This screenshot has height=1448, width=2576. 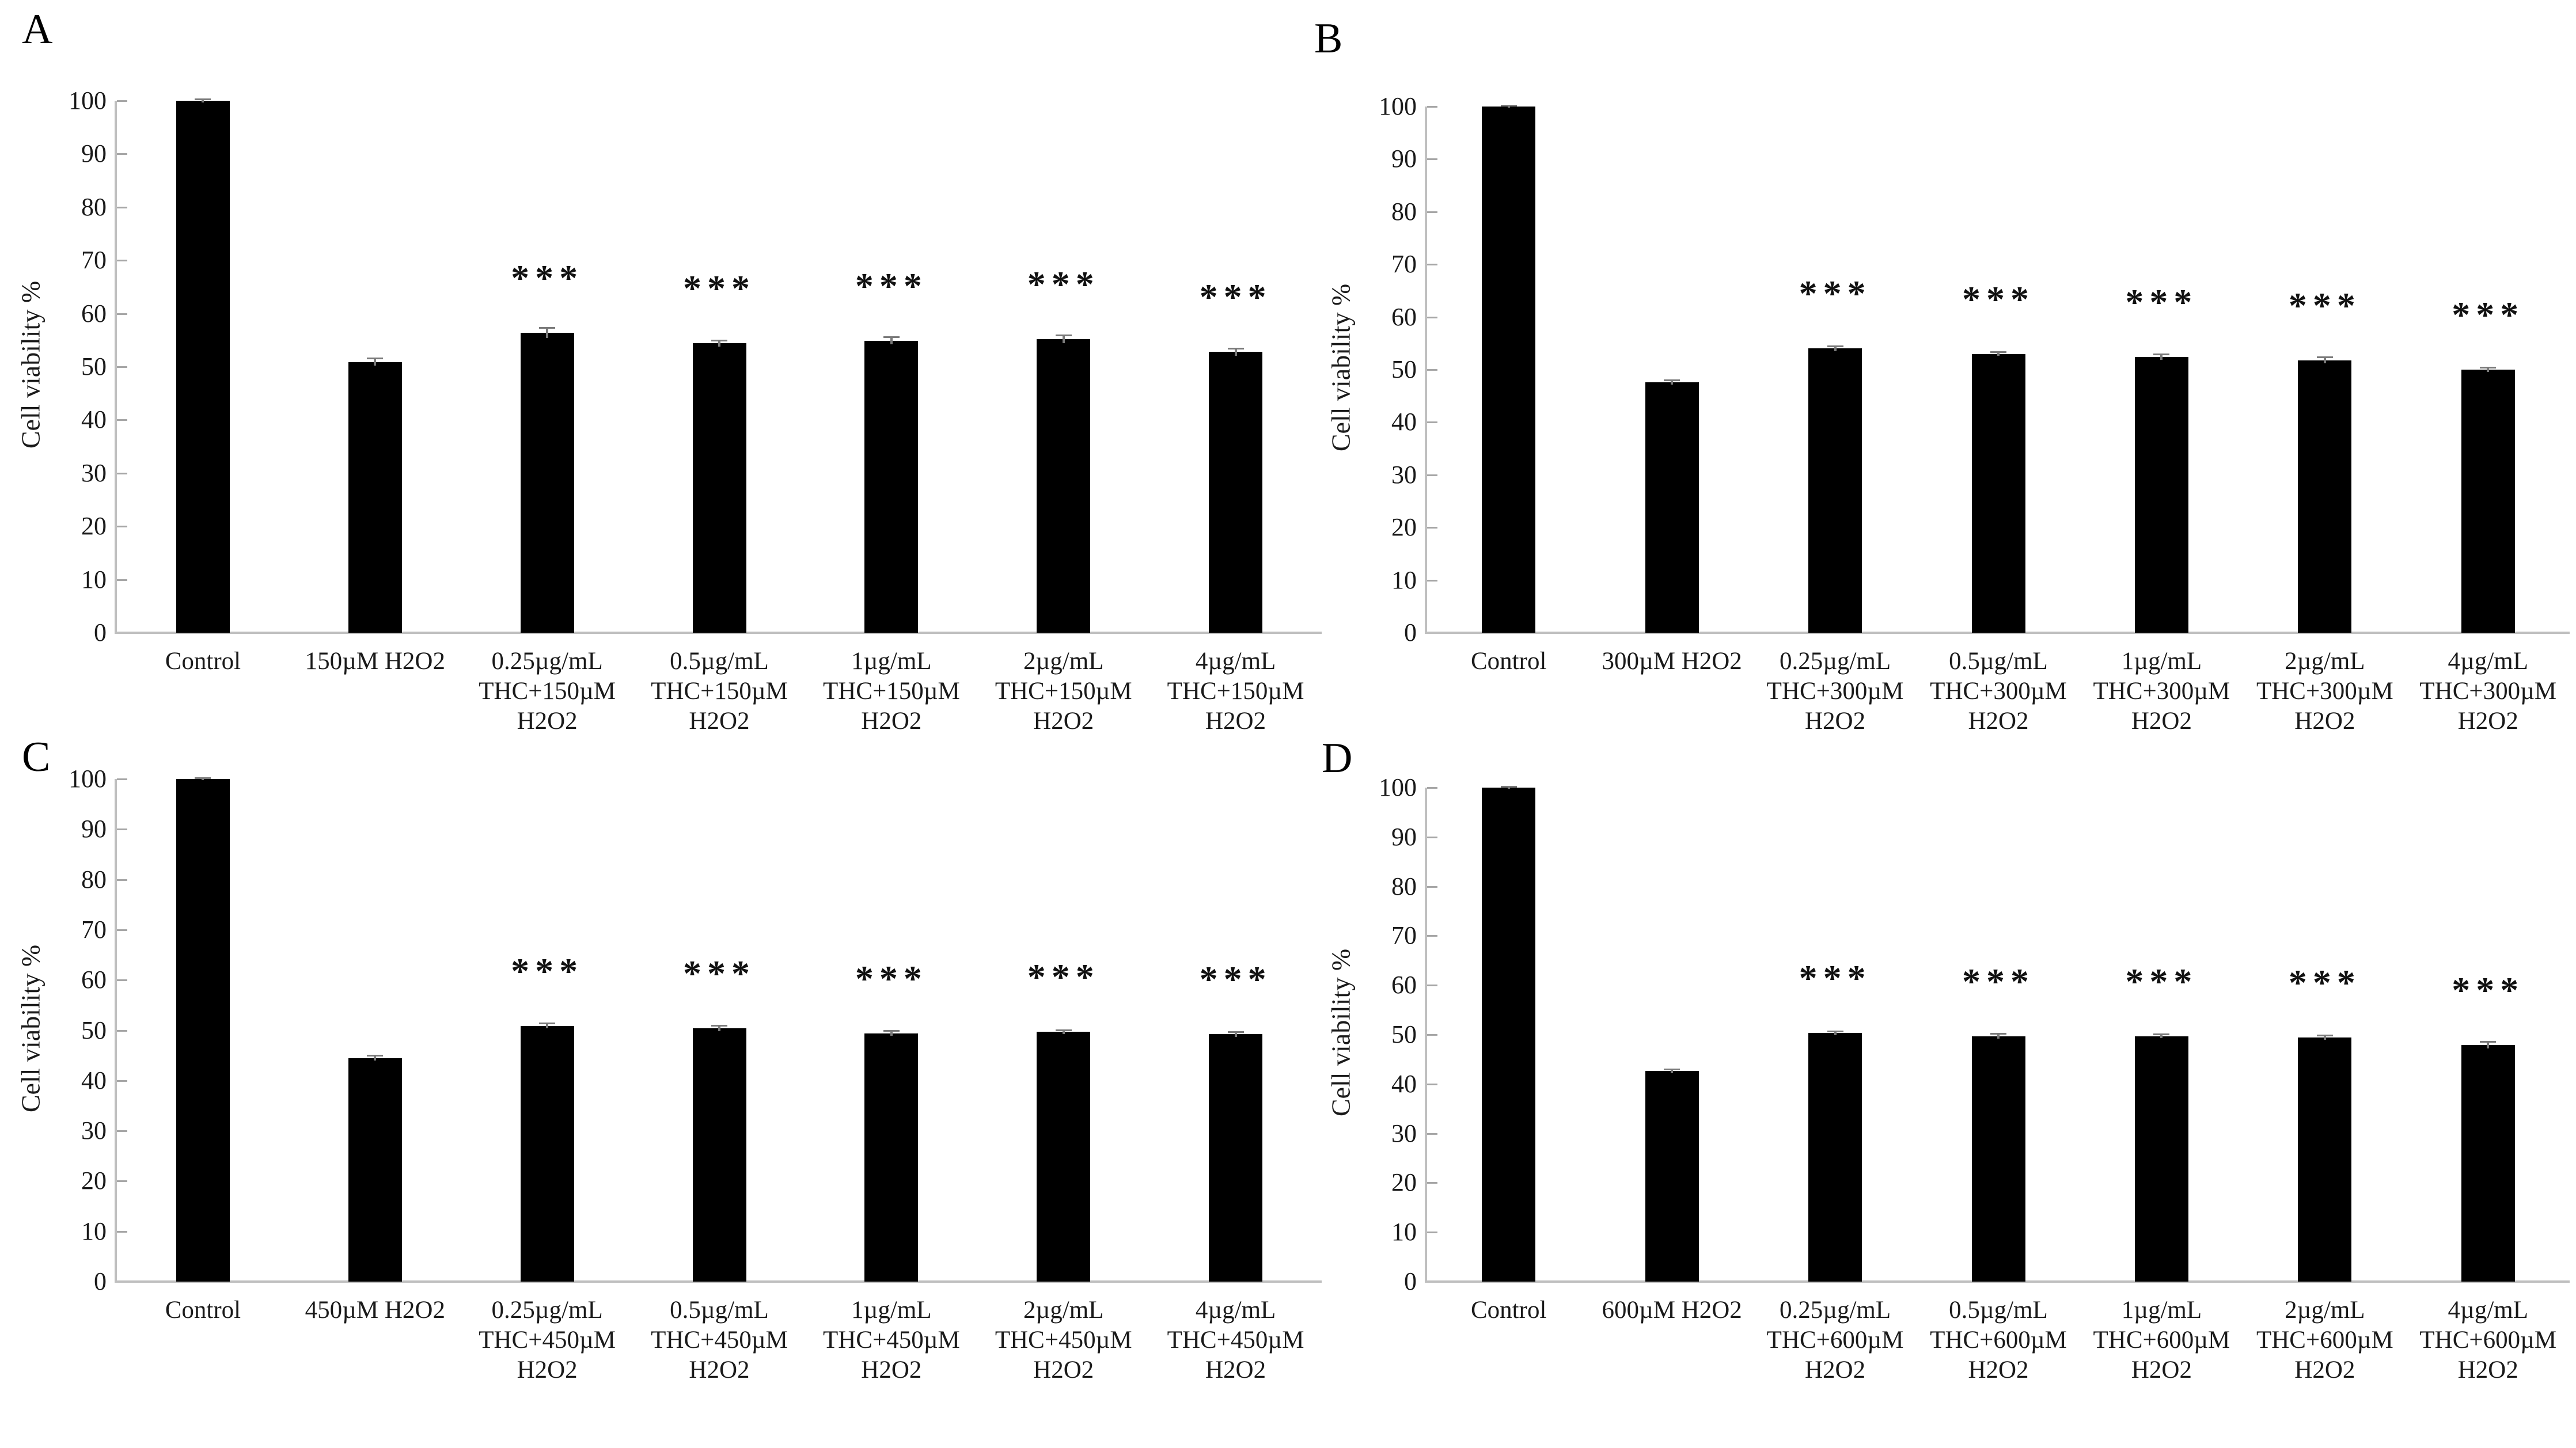 I want to click on x-axis-label: 0.5µg/mL THC+450µM H2O2, so click(x=719, y=1340).